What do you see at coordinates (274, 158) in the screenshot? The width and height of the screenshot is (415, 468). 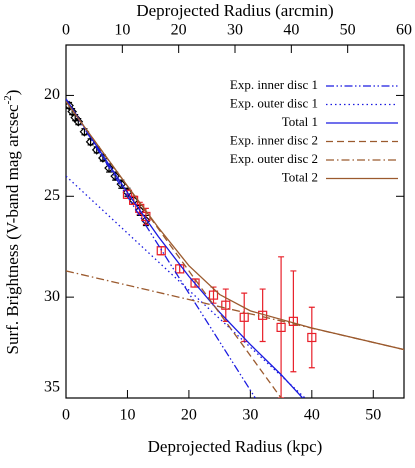 I see `legend-label: Exp. outer disc 2` at bounding box center [274, 158].